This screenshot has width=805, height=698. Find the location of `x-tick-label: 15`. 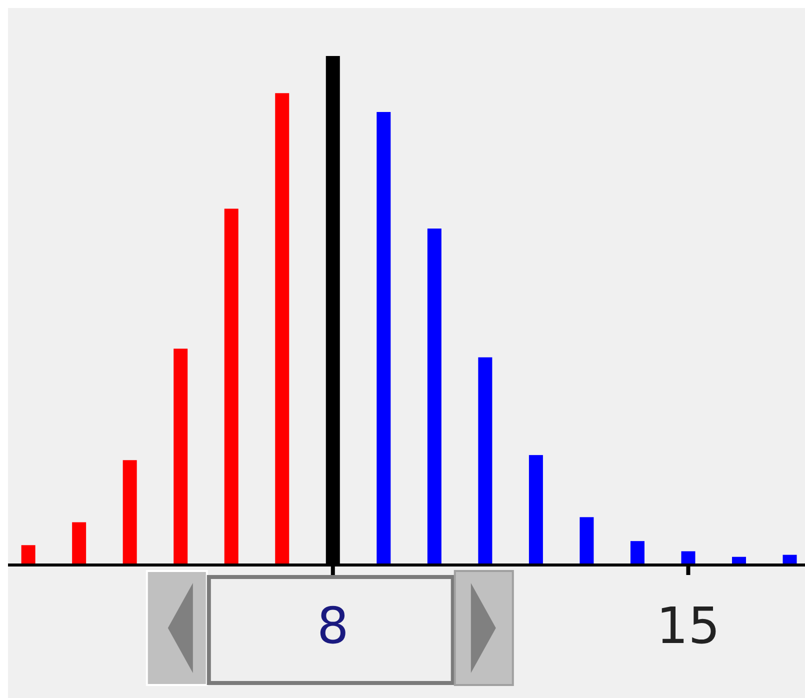

x-tick-label: 15 is located at coordinates (688, 626).